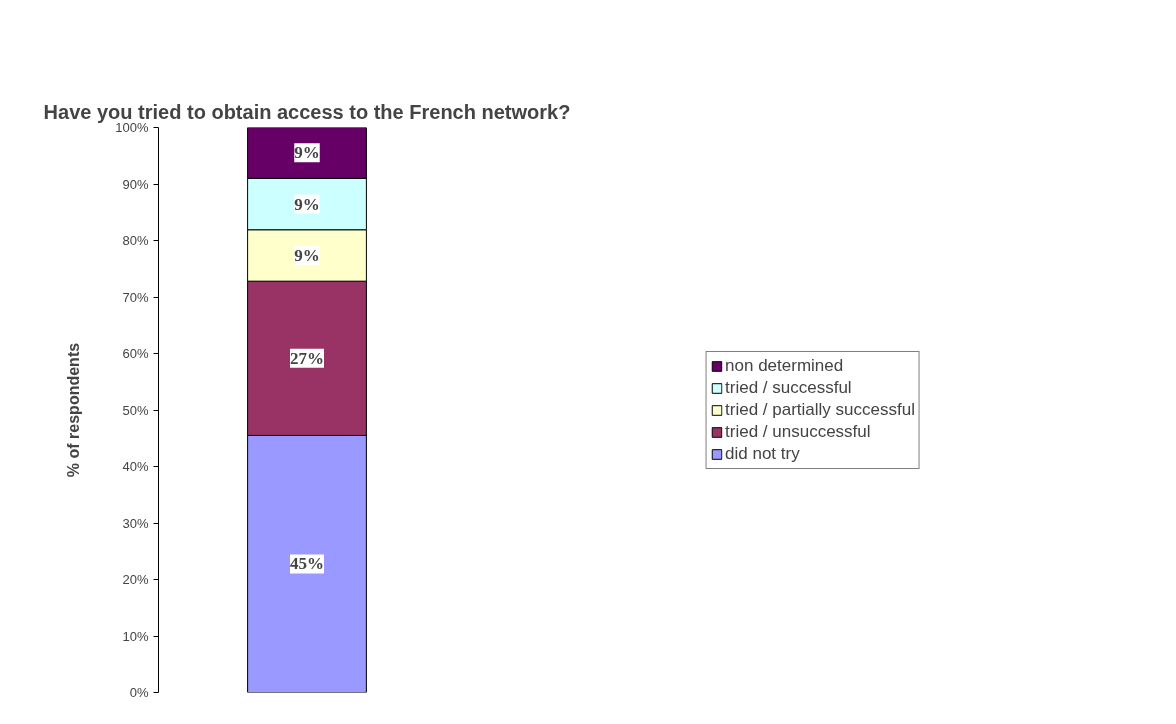 The width and height of the screenshot is (1176, 724). Describe the element at coordinates (139, 692) in the screenshot. I see `y-tick-label: 0%` at that location.